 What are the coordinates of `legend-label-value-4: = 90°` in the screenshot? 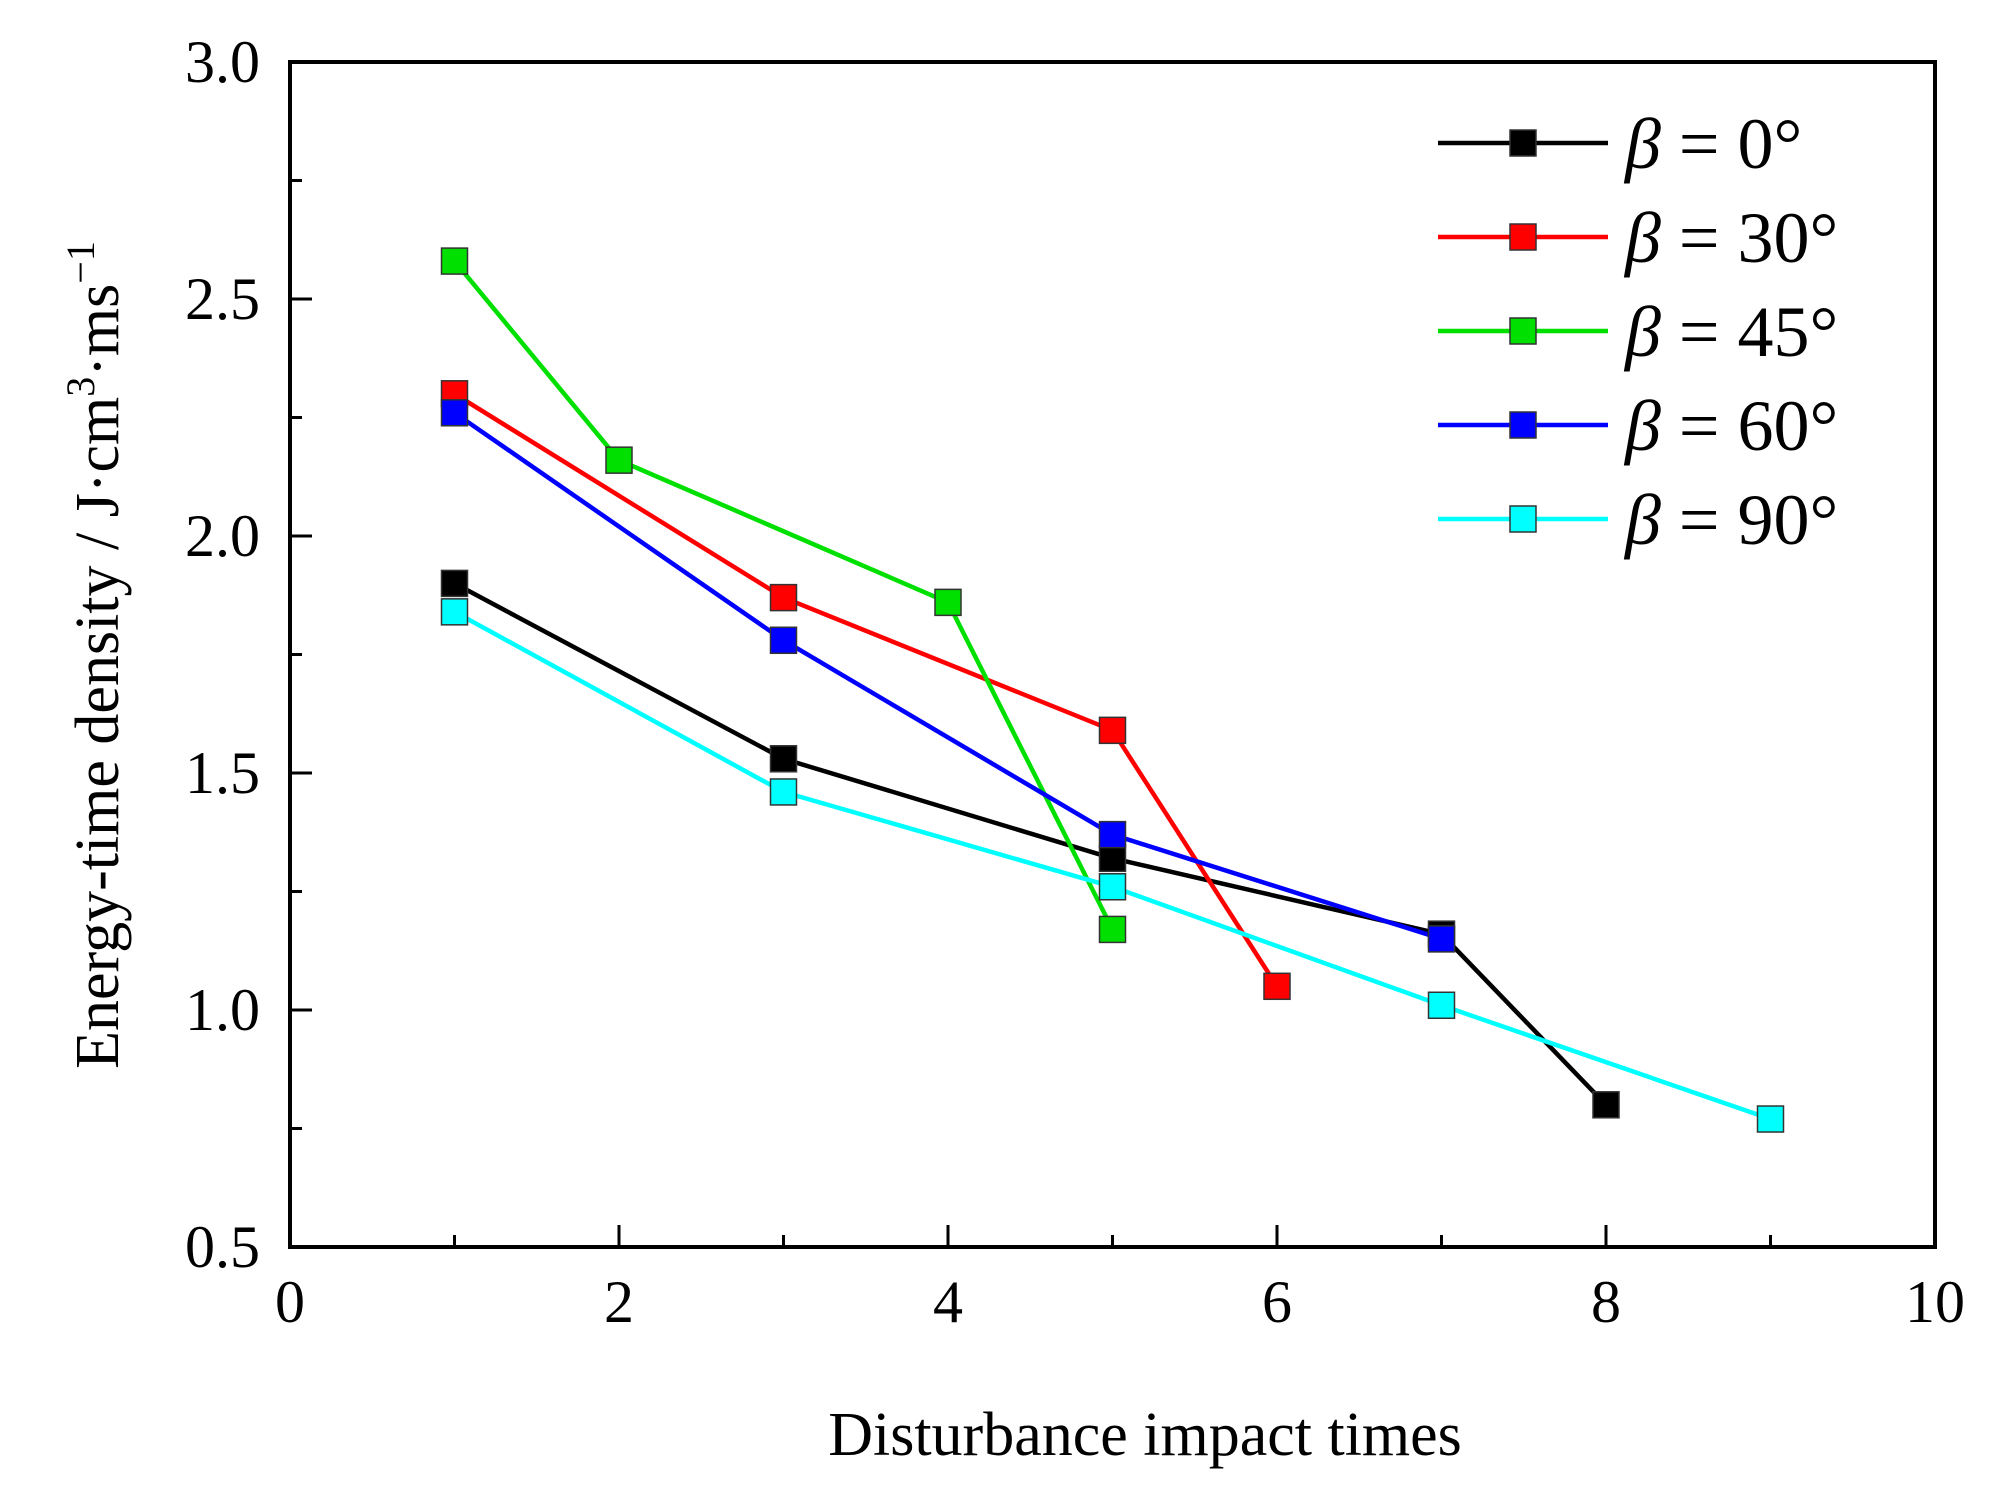 It's located at (1749, 520).